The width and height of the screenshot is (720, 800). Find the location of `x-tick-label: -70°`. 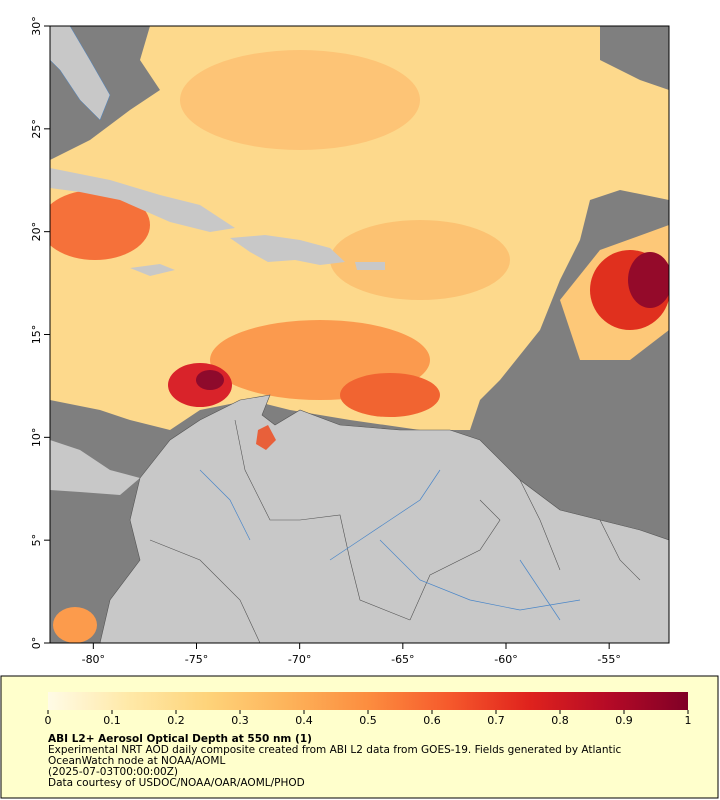

x-tick-label: -70° is located at coordinates (299, 659).